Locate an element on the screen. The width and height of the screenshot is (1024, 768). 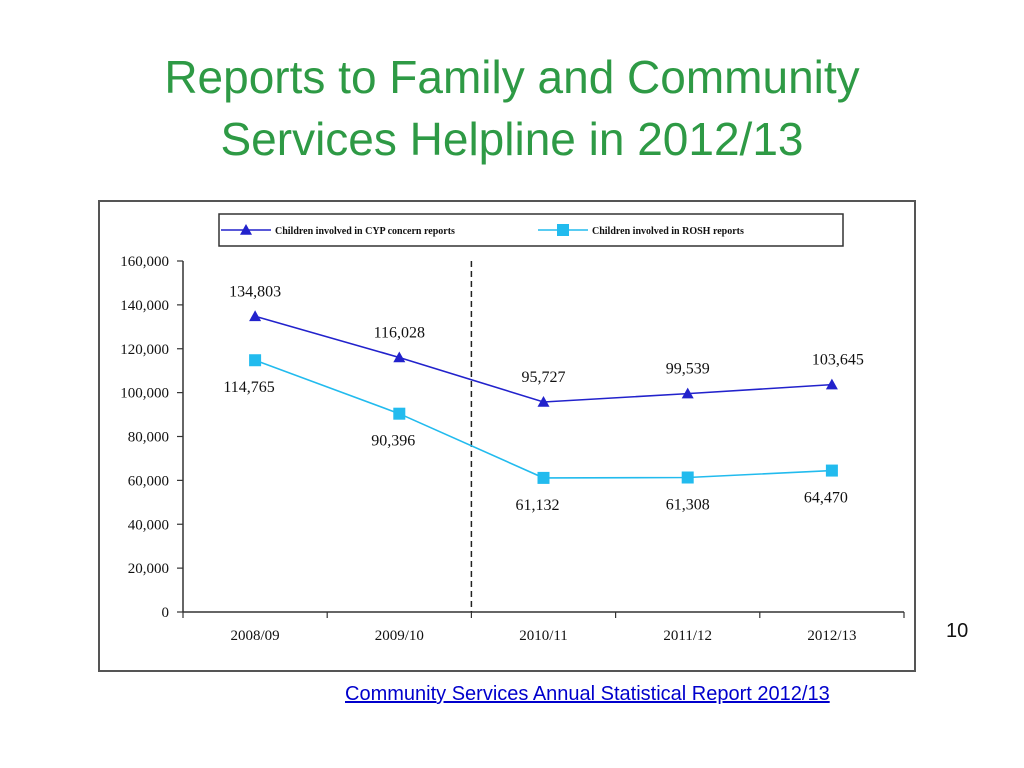
series-2-data-label: 90,396 is located at coordinates (393, 441).